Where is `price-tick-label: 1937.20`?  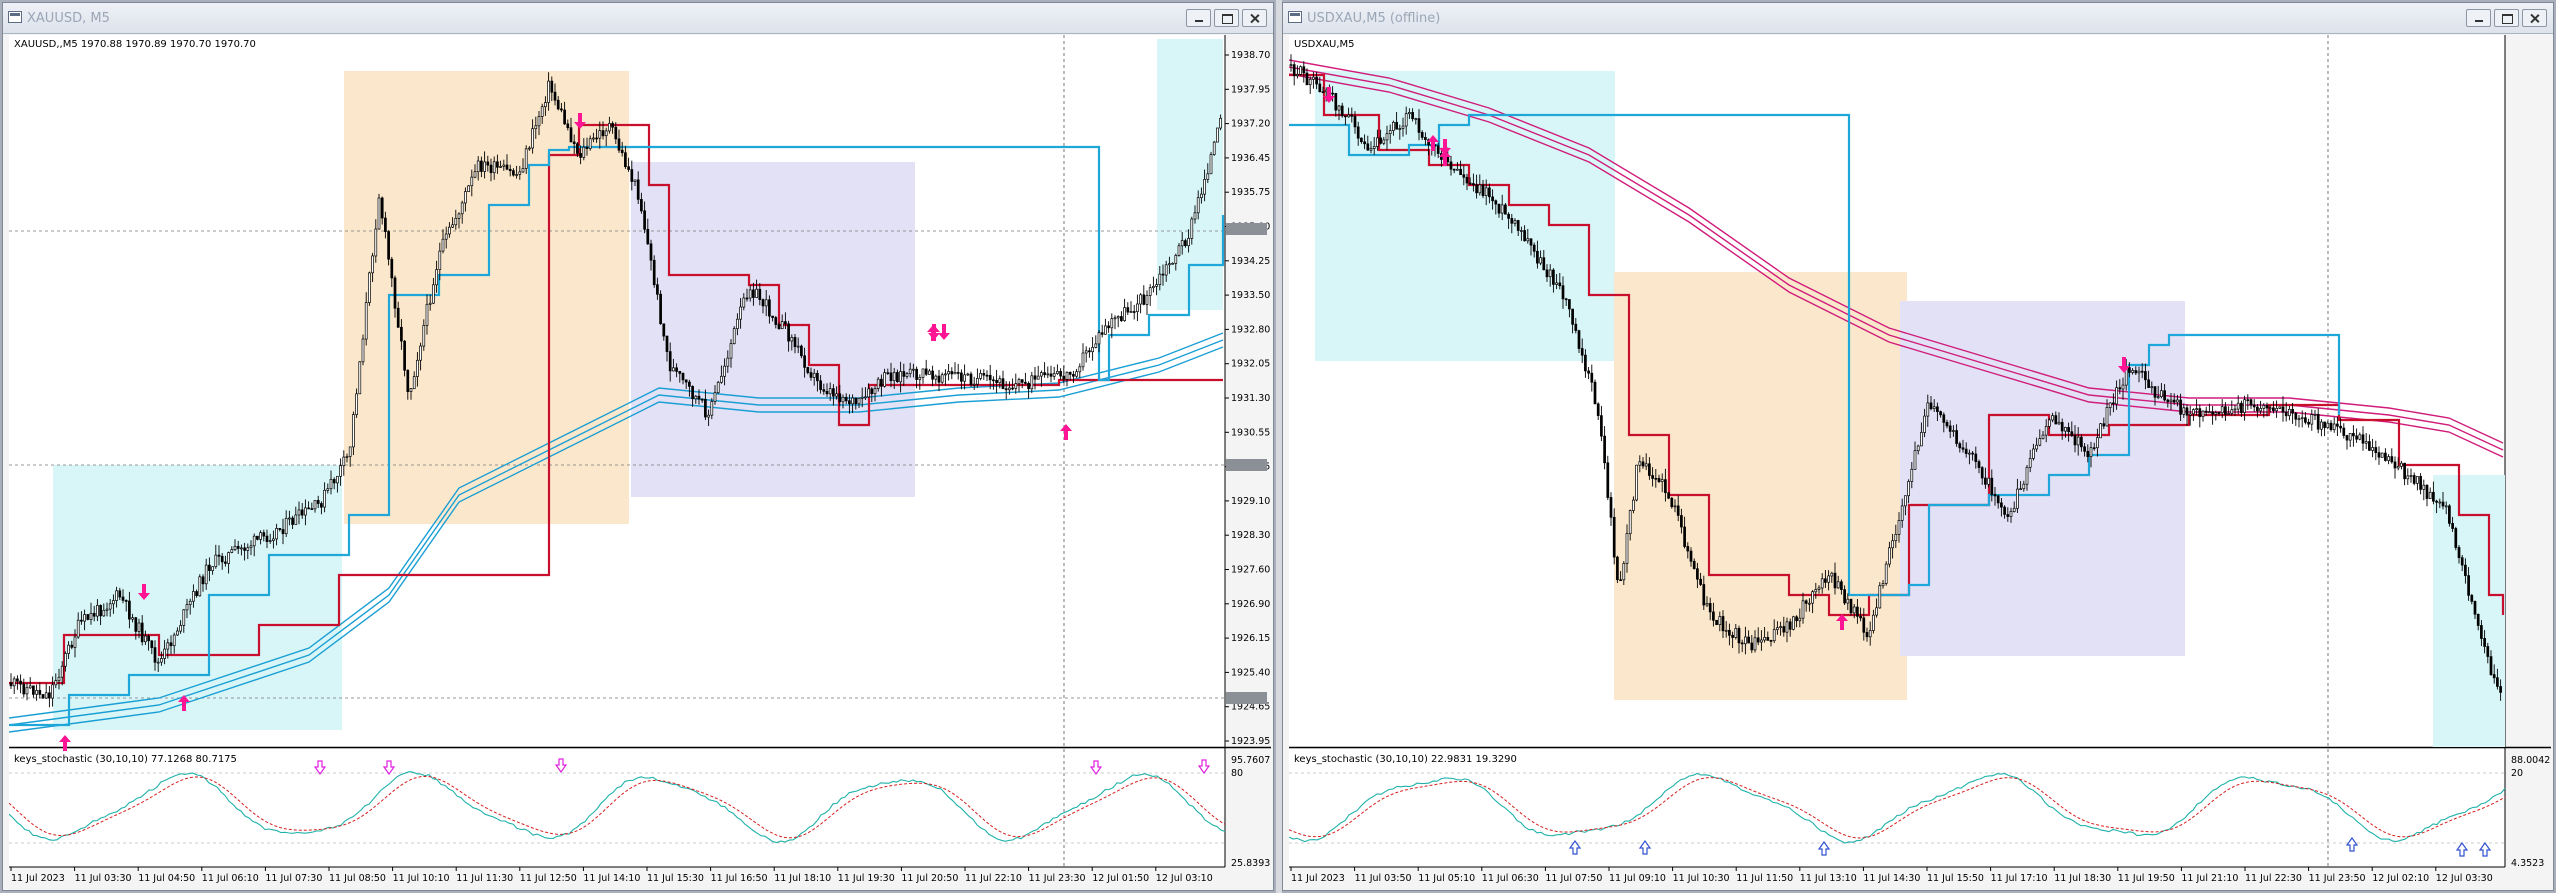 price-tick-label: 1937.20 is located at coordinates (1250, 124).